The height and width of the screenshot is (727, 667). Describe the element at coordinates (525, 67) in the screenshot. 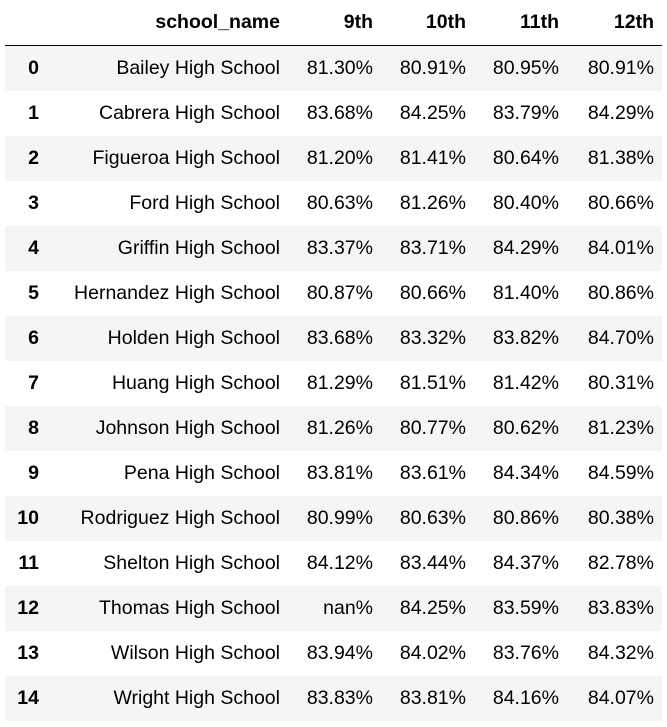

I see `cell-11th: 80.95%` at that location.